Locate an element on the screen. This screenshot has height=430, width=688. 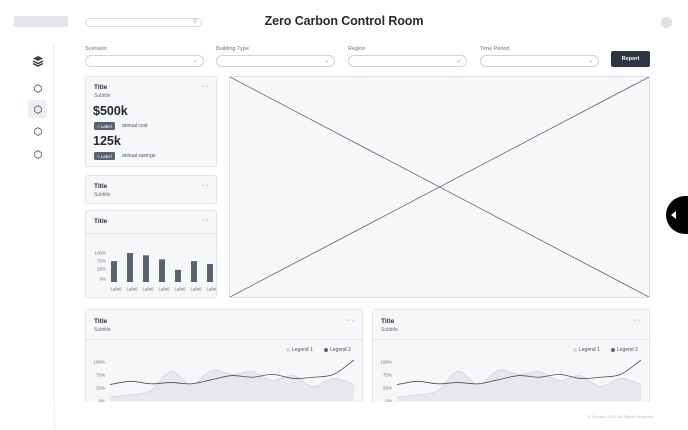
summary-card: Title Subtitle ··· is located at coordinates (151, 189).